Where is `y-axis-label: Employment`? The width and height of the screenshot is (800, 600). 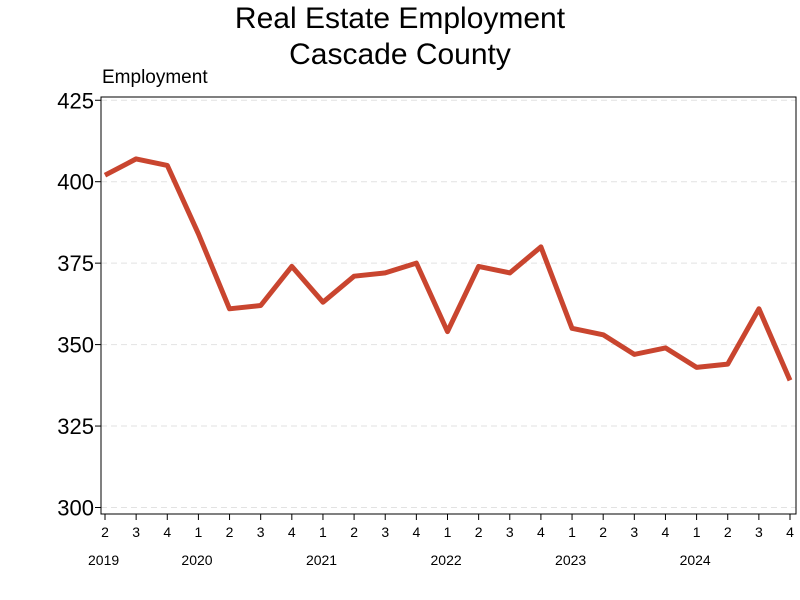 y-axis-label: Employment is located at coordinates (155, 77).